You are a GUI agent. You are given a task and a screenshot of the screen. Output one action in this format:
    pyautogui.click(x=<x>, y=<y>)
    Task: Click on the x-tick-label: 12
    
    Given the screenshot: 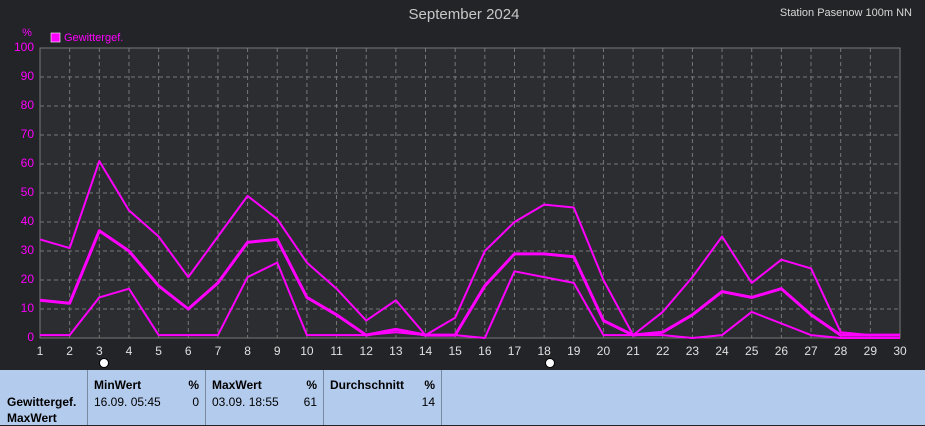 What is the action you would take?
    pyautogui.click(x=367, y=351)
    